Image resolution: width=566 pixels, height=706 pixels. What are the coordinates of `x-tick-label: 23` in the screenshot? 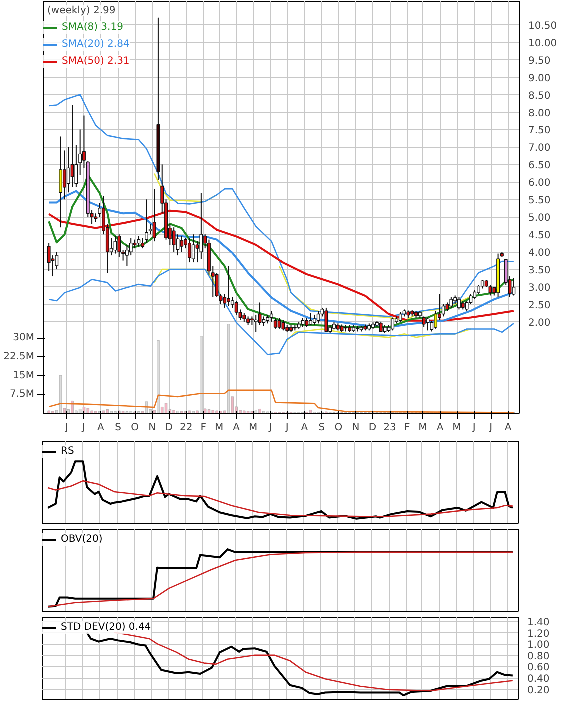 It's located at (390, 428).